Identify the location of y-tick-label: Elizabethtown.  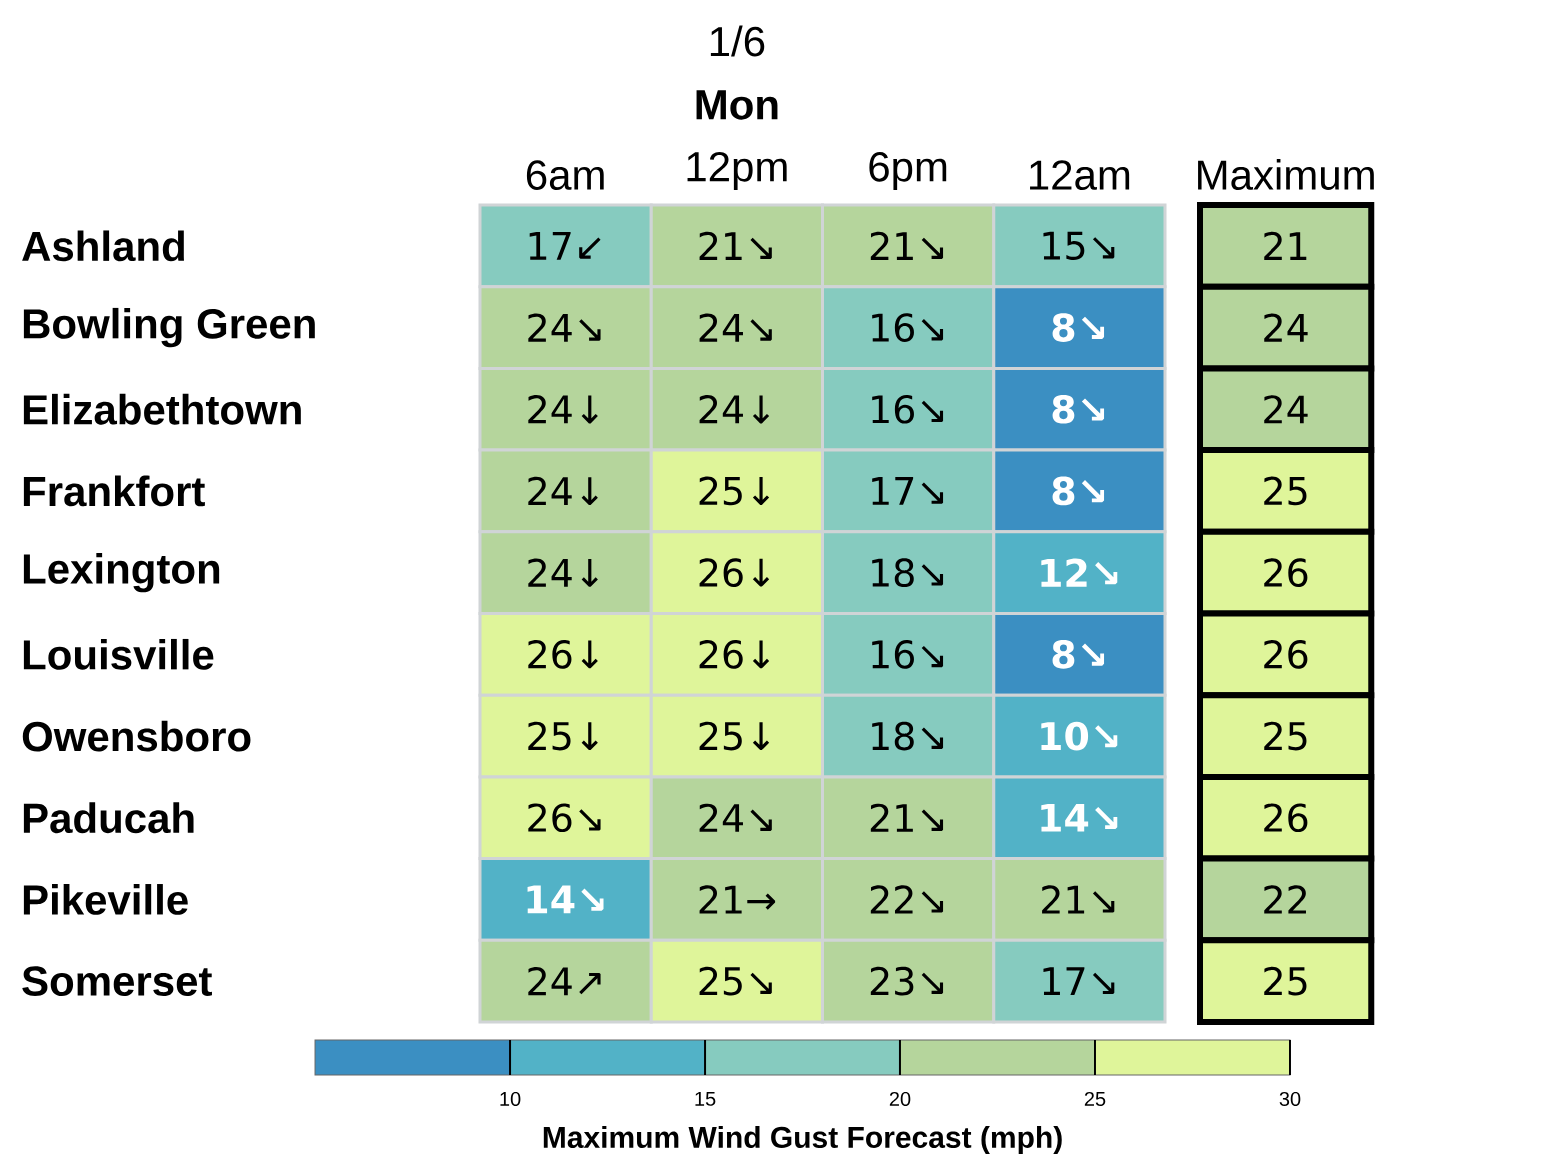
(162, 409).